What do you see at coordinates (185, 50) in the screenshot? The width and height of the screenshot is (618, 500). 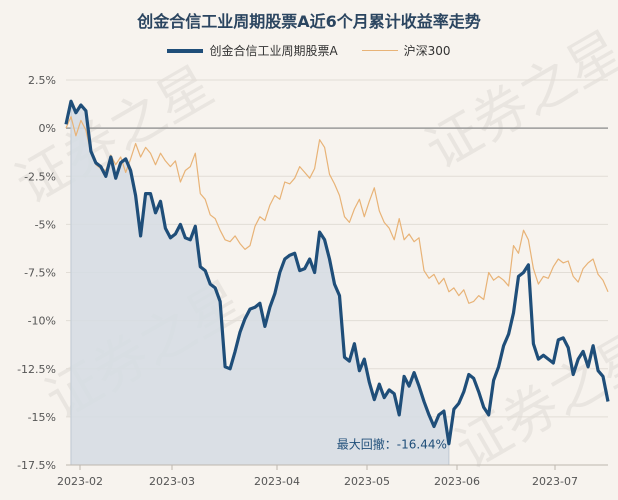 I see `legend-swatch-fund` at bounding box center [185, 50].